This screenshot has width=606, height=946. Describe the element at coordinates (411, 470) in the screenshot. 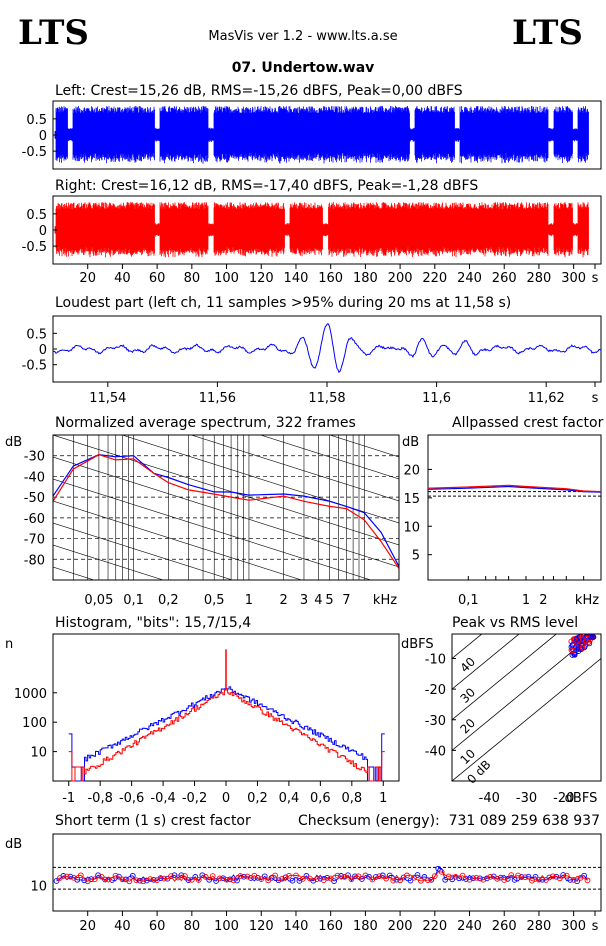

I see `allpassed-crest-ytick-label-0: 20` at that location.